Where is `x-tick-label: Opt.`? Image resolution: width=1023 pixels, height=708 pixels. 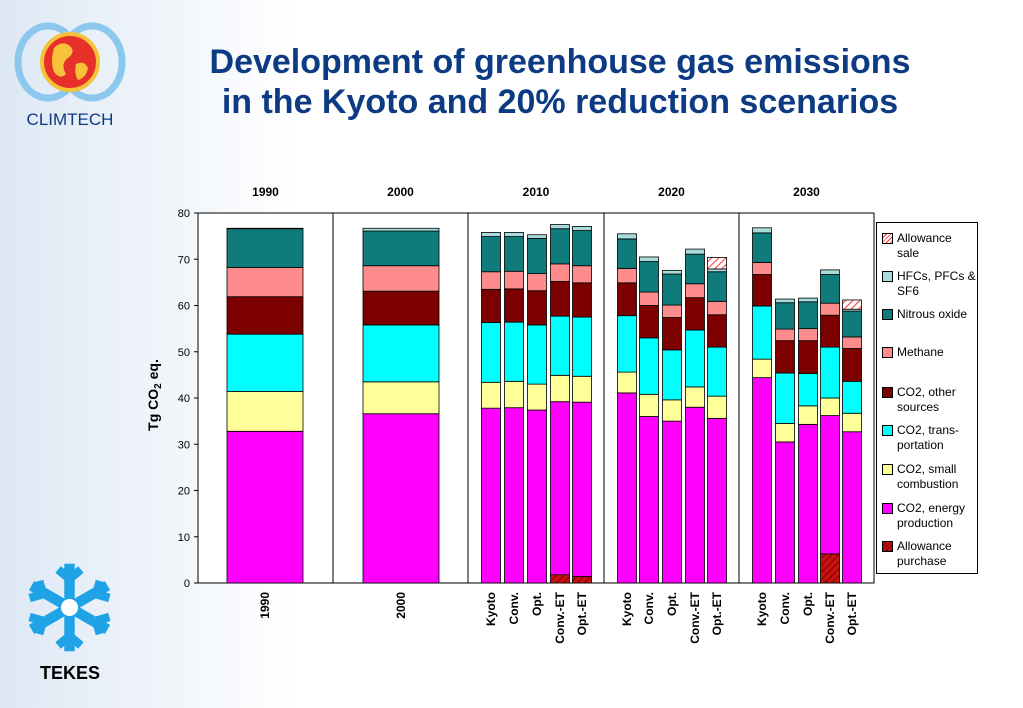 x-tick-label: Opt. is located at coordinates (672, 604).